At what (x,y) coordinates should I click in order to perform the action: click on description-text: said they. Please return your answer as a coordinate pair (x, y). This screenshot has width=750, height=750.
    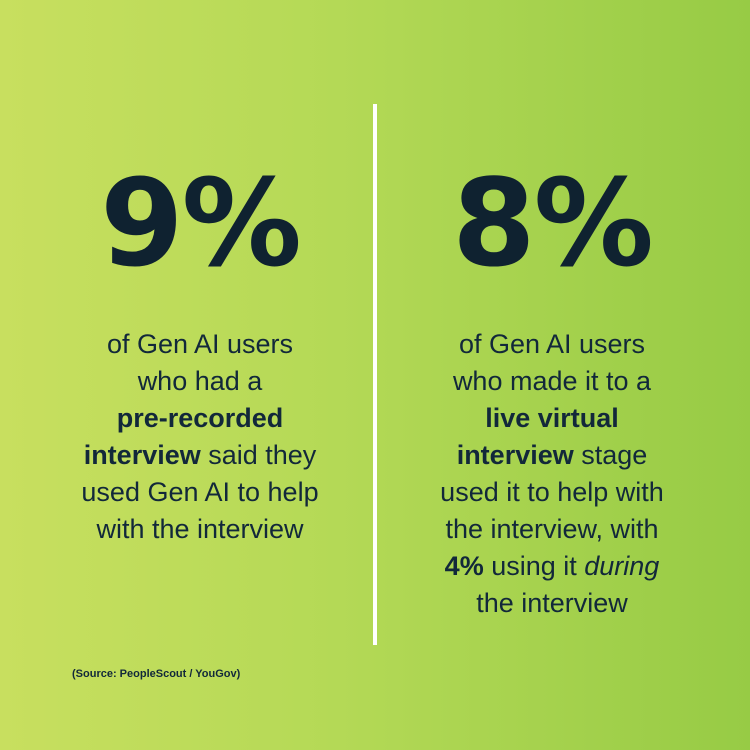
    Looking at the image, I should click on (258, 455).